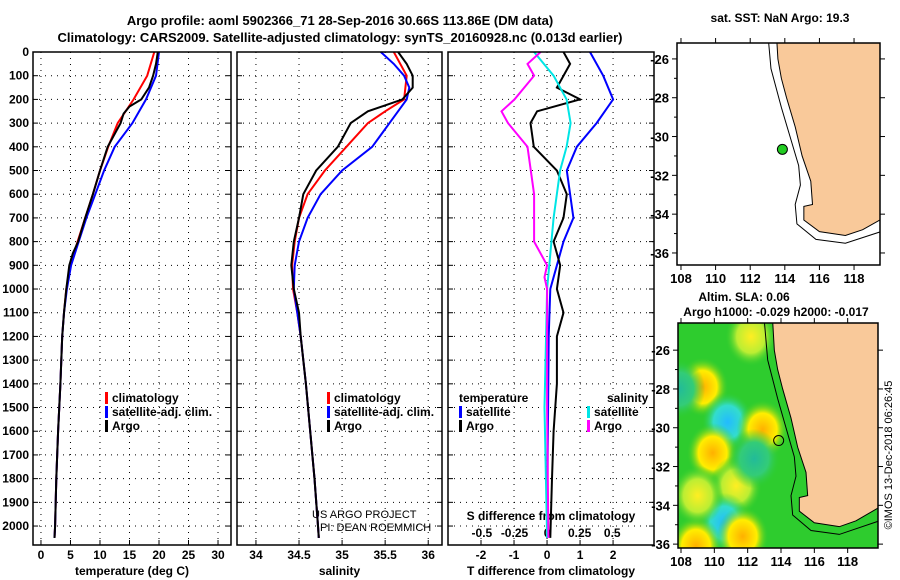 This screenshot has height=580, width=900. I want to click on x-tick-label: 10, so click(100, 555).